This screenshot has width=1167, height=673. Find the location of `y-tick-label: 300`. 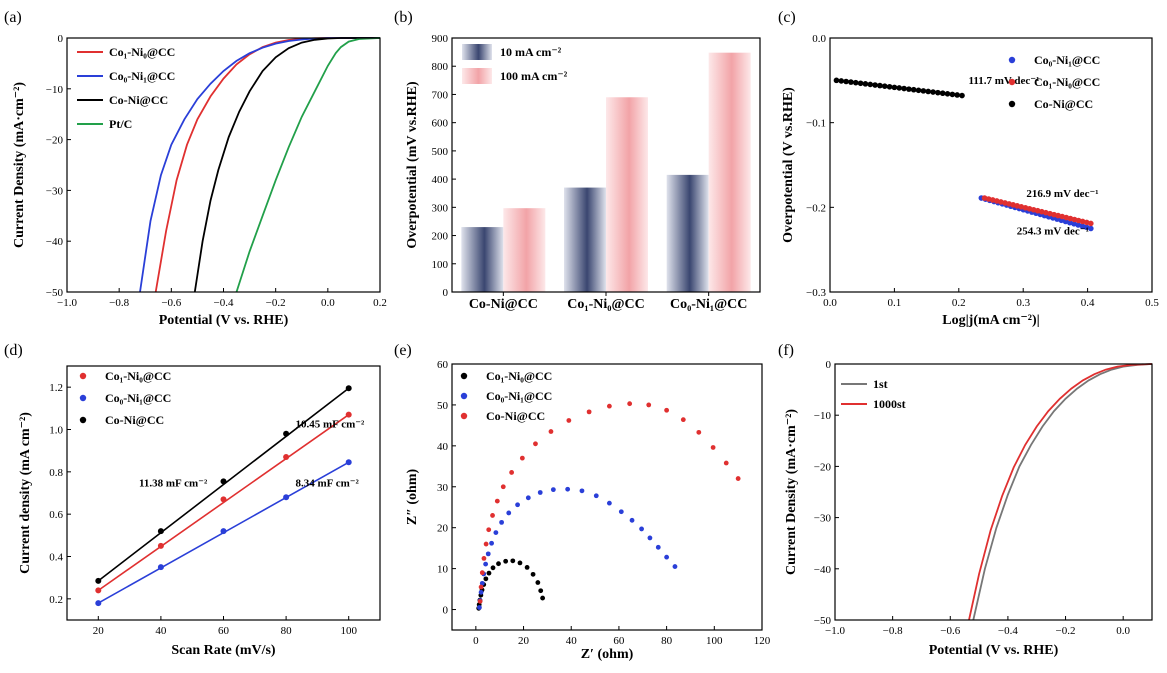

y-tick-label: 300 is located at coordinates (440, 208).